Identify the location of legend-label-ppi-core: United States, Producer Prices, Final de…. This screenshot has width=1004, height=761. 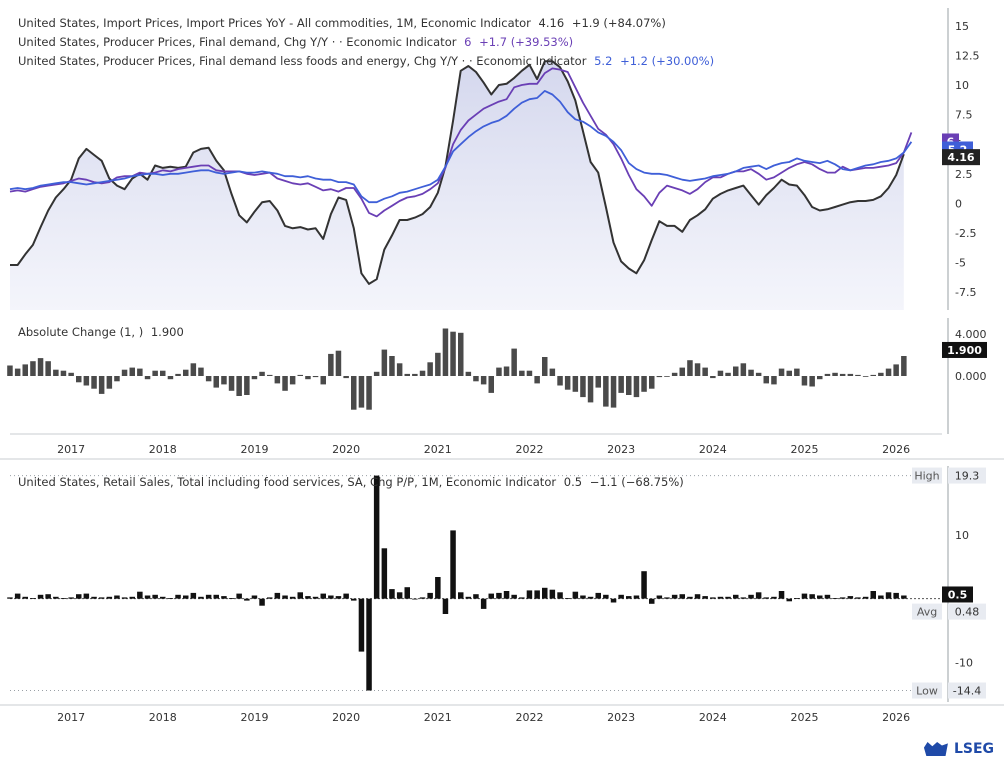
(302, 61).